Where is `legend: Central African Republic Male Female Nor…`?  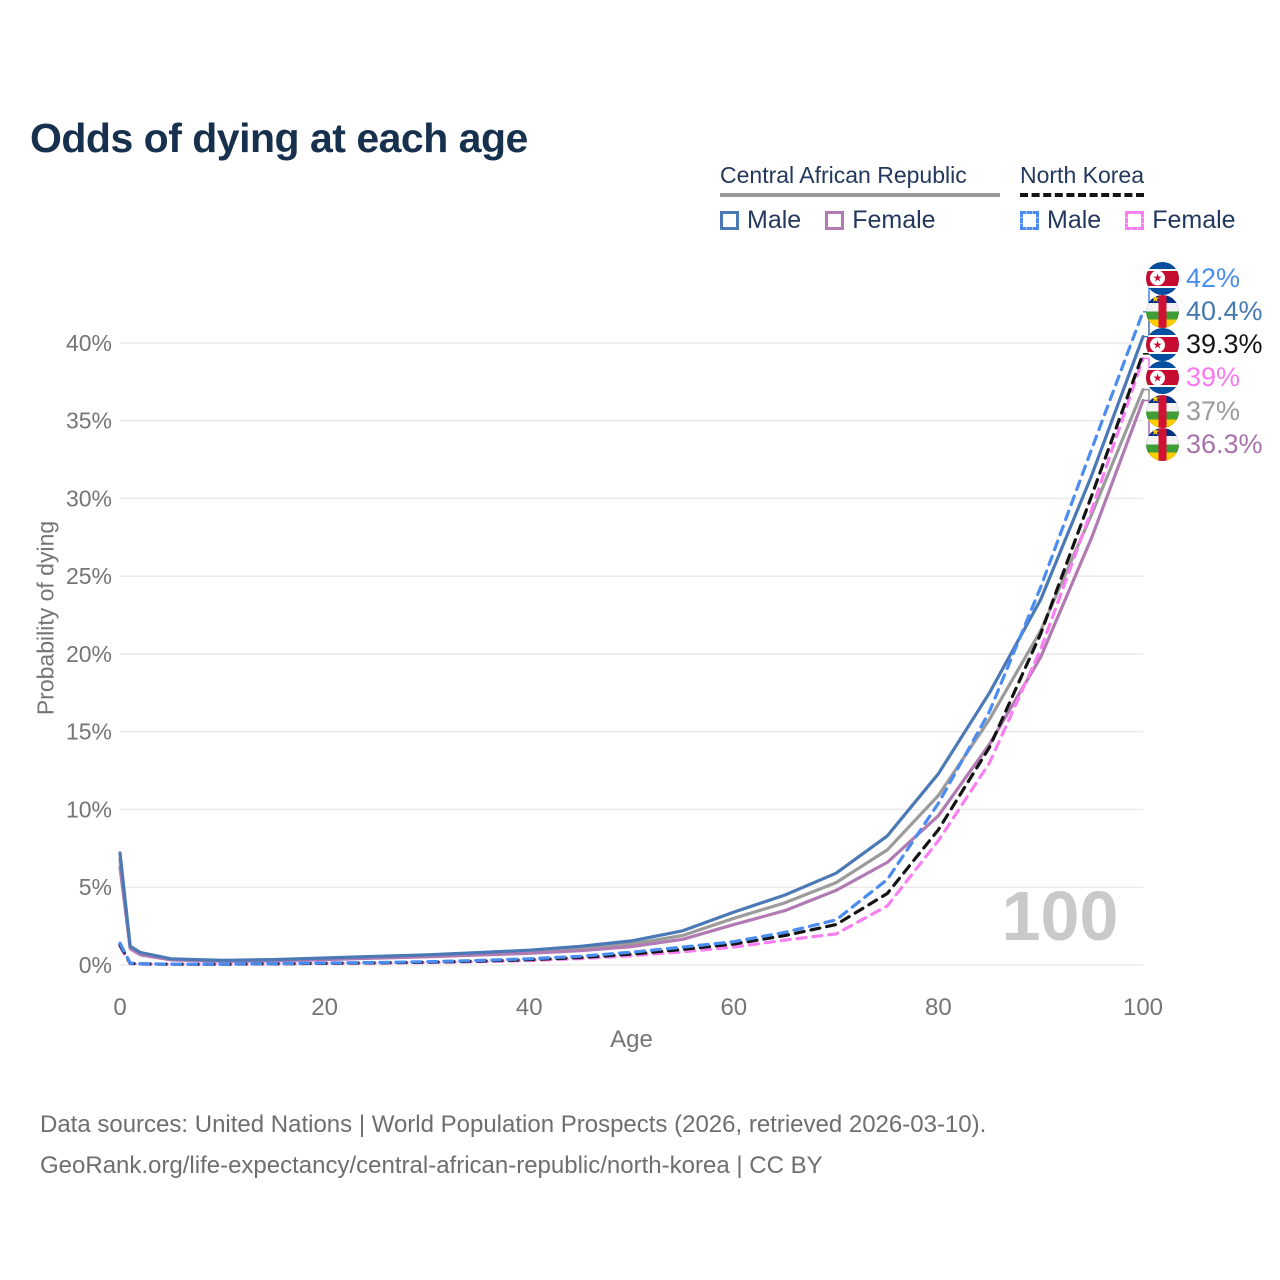 legend: Central African Republic Male Female Nor… is located at coordinates (987, 198).